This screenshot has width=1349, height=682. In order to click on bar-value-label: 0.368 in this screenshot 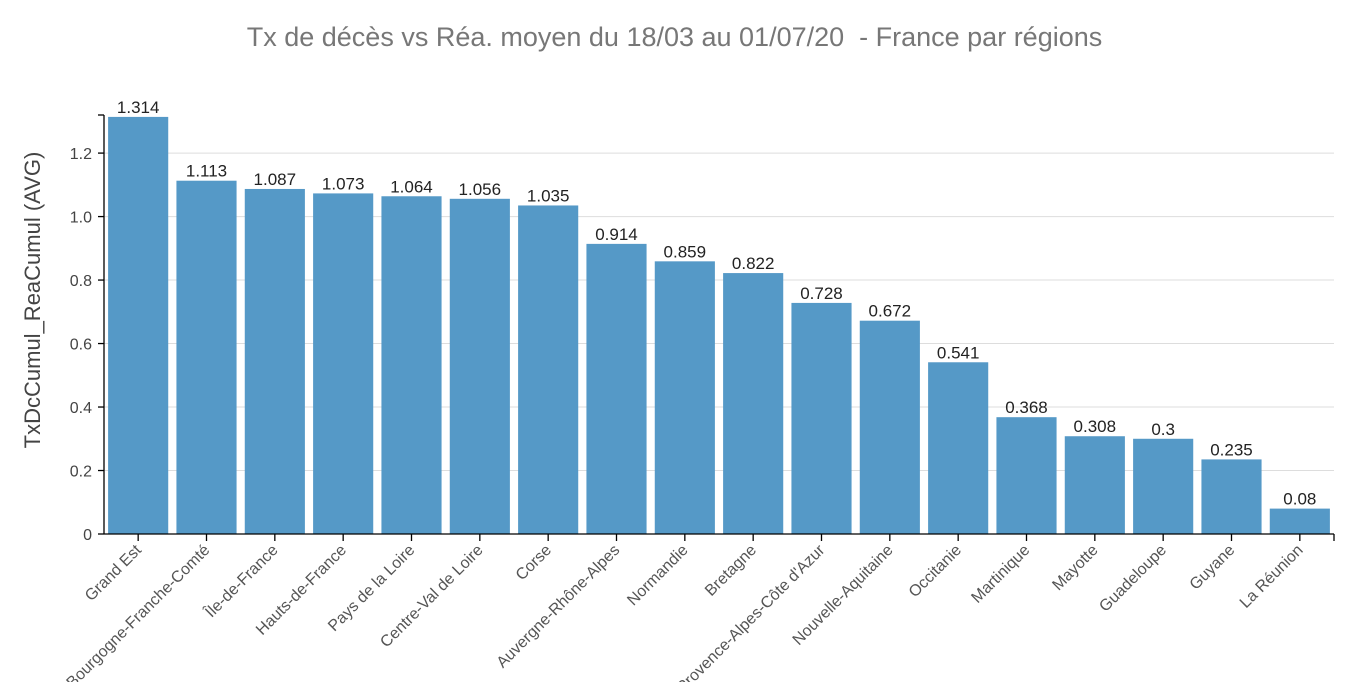, I will do `click(1026, 407)`.